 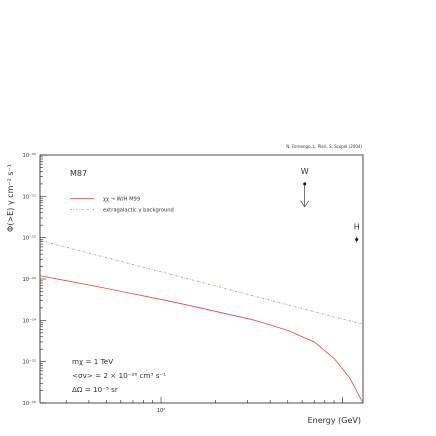 What do you see at coordinates (138, 211) in the screenshot?
I see `legend-label-background: extragalactic γ background` at bounding box center [138, 211].